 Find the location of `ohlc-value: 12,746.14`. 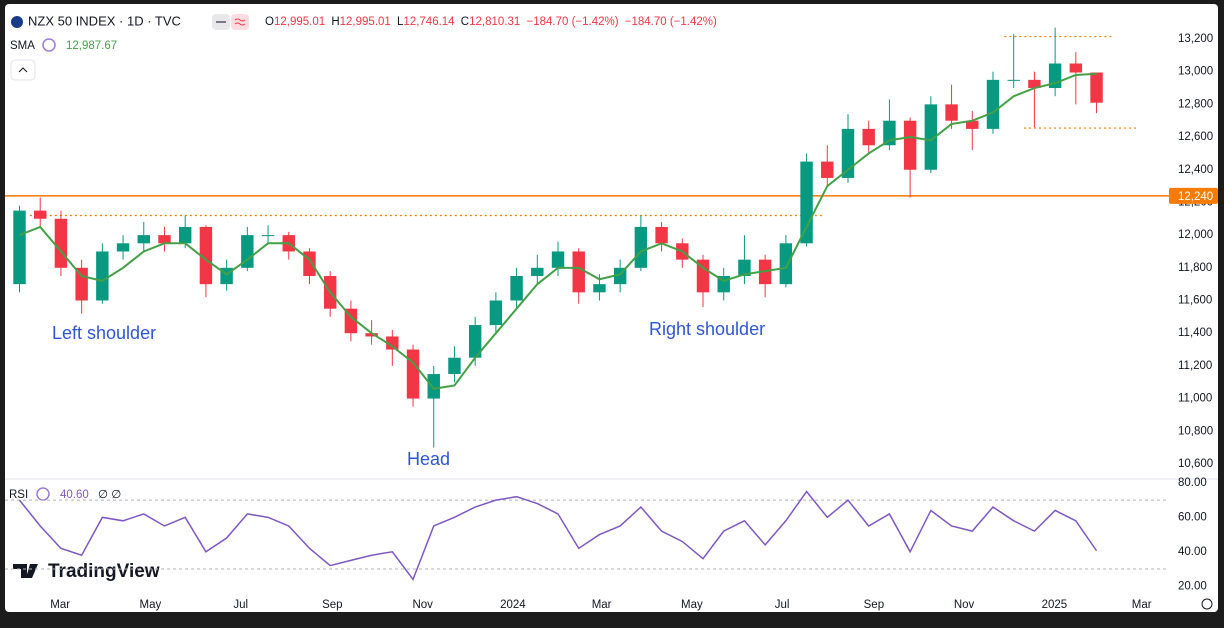

ohlc-value: 12,746.14 is located at coordinates (429, 22).